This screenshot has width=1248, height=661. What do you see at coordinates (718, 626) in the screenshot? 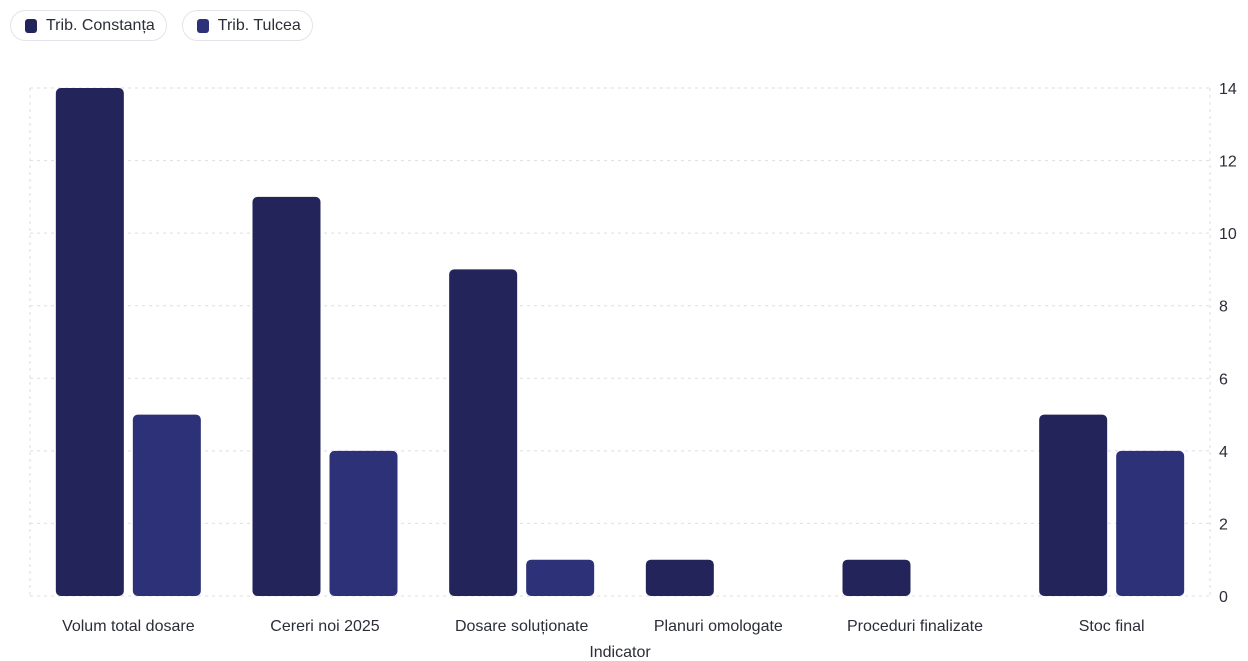
I see `x-tick-label-planuri-omologate: Planuri omologate` at bounding box center [718, 626].